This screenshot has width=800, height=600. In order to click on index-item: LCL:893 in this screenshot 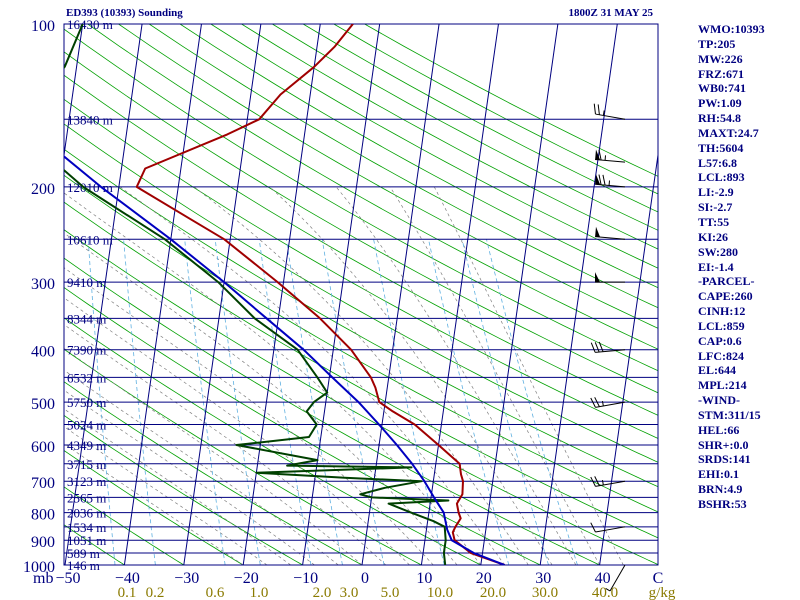, I will do `click(721, 177)`.